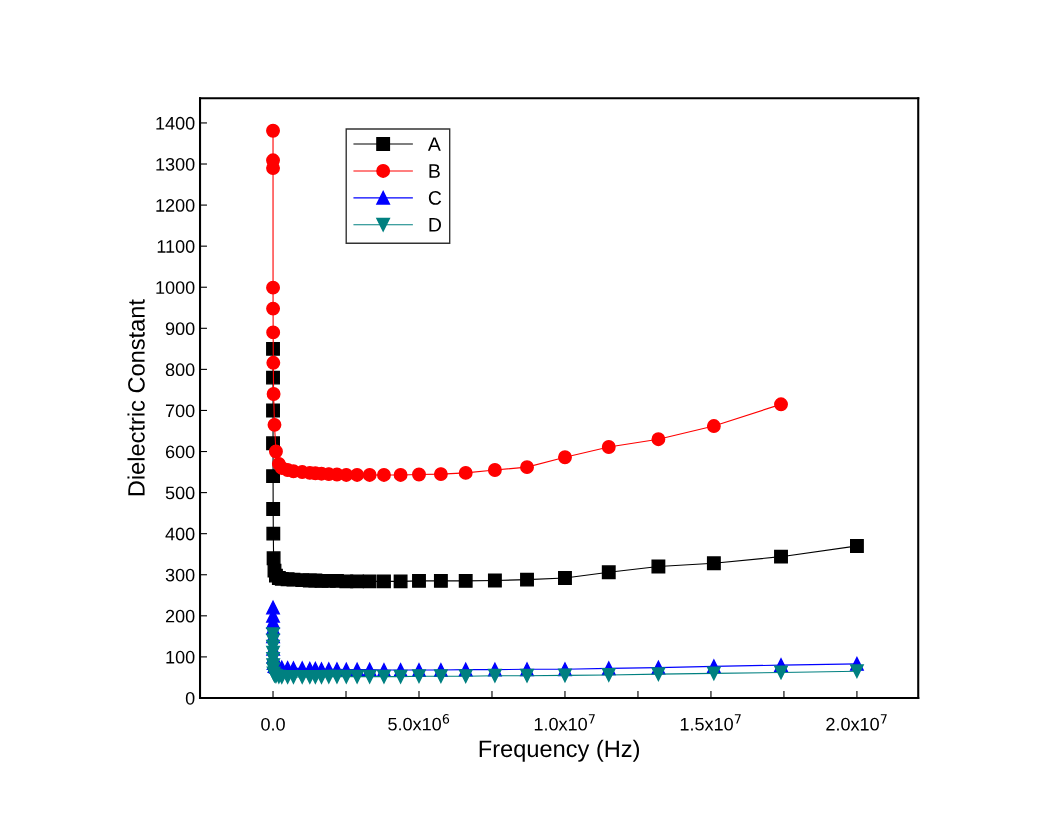 This screenshot has height=826, width=1064. What do you see at coordinates (175, 205) in the screenshot?
I see `y-tick-label: 1200` at bounding box center [175, 205].